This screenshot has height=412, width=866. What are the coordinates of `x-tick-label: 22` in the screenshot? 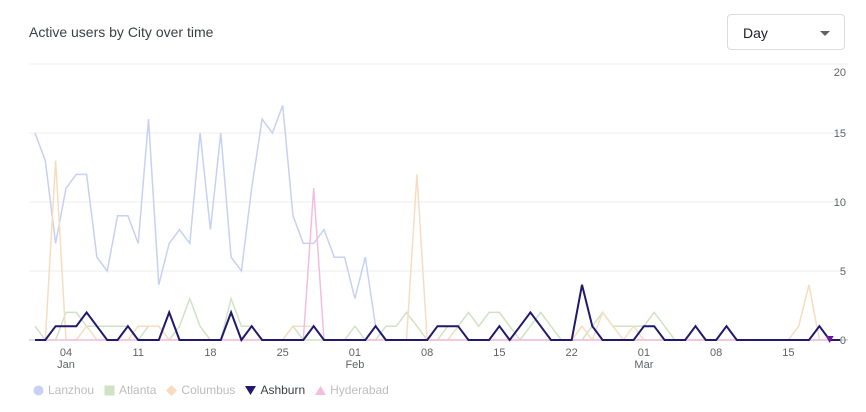 It's located at (572, 353).